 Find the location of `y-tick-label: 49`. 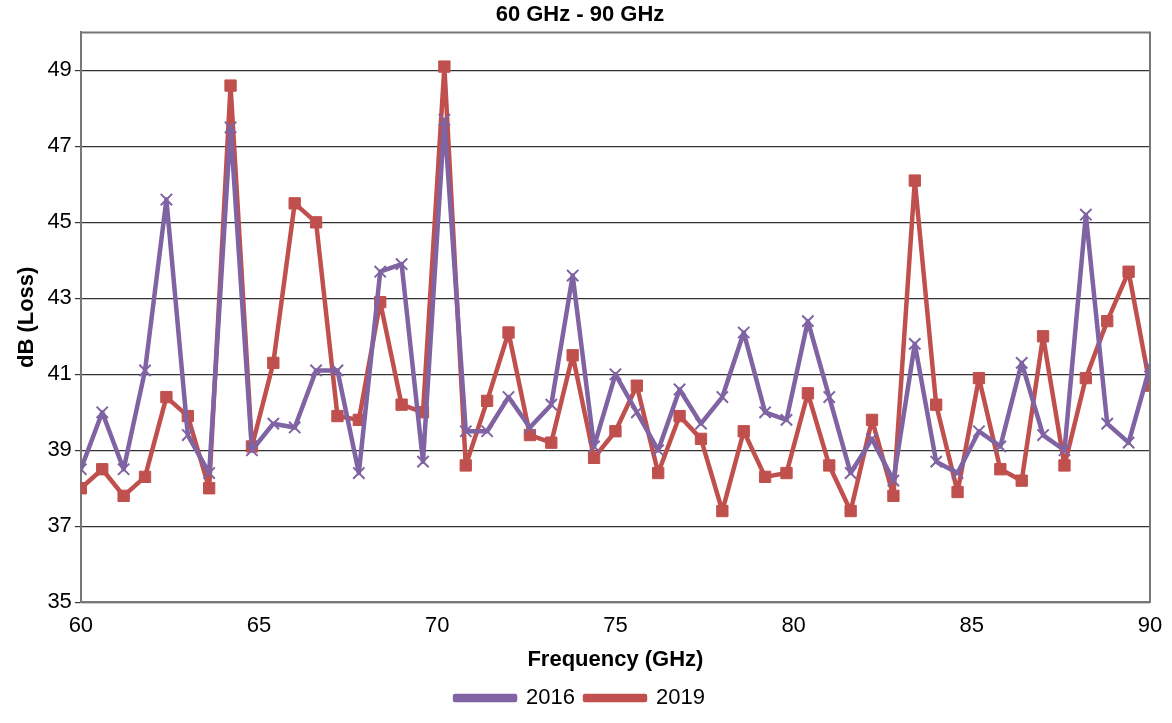

y-tick-label: 49 is located at coordinates (59, 69).